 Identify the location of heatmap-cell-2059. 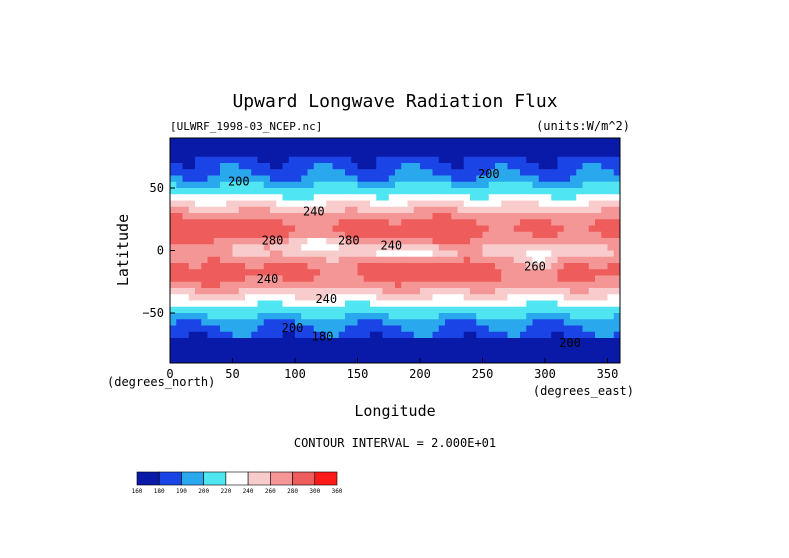
(442, 316).